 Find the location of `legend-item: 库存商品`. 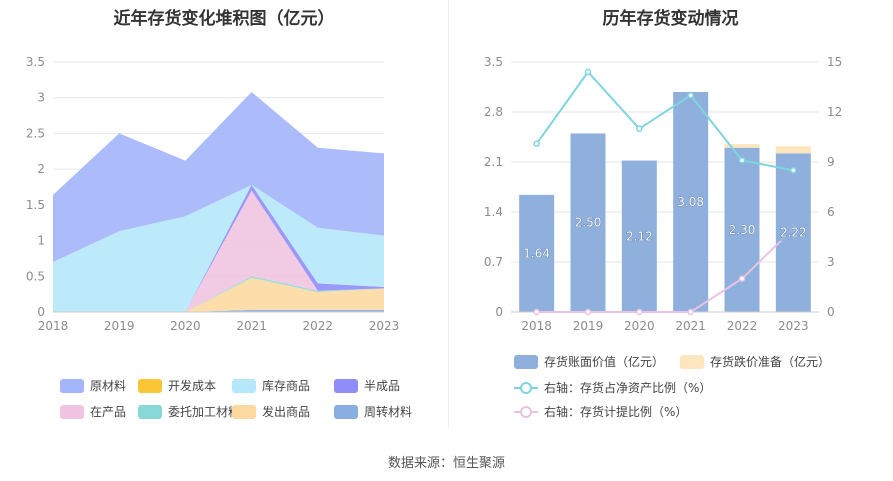

legend-item: 库存商品 is located at coordinates (271, 385).